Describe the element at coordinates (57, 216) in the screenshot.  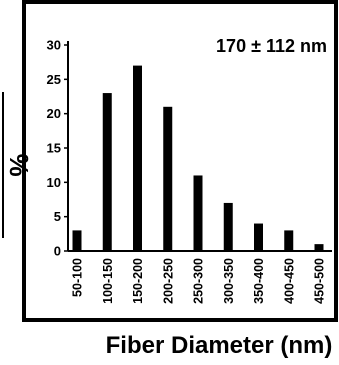
I see `y-tick-label: 5` at that location.